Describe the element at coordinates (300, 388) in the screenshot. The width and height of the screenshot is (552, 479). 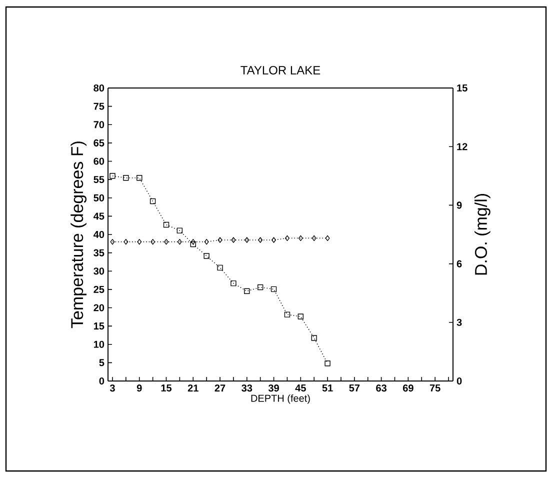
I see `x-tick-label: 45` at that location.